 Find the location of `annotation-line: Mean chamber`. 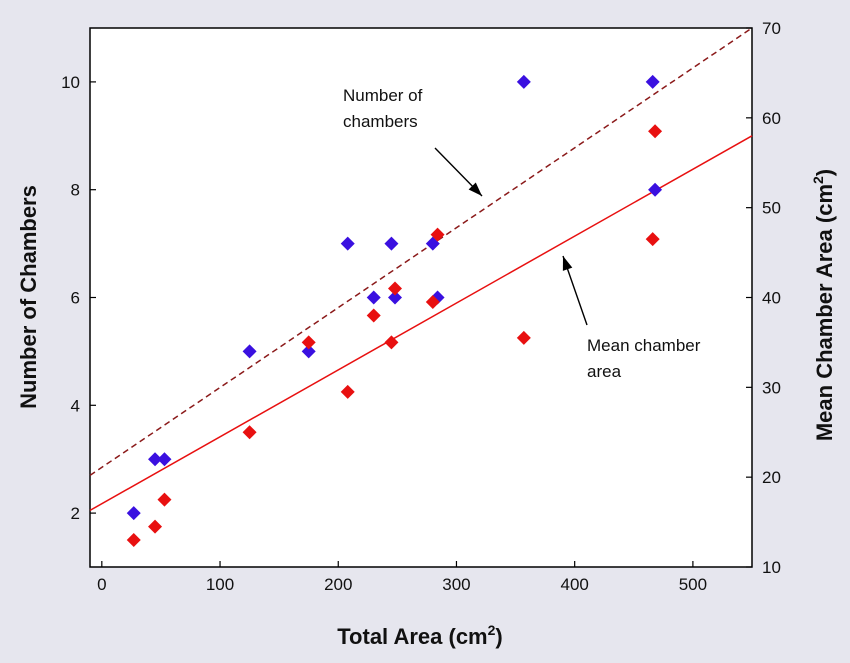

annotation-line: Mean chamber is located at coordinates (644, 345).